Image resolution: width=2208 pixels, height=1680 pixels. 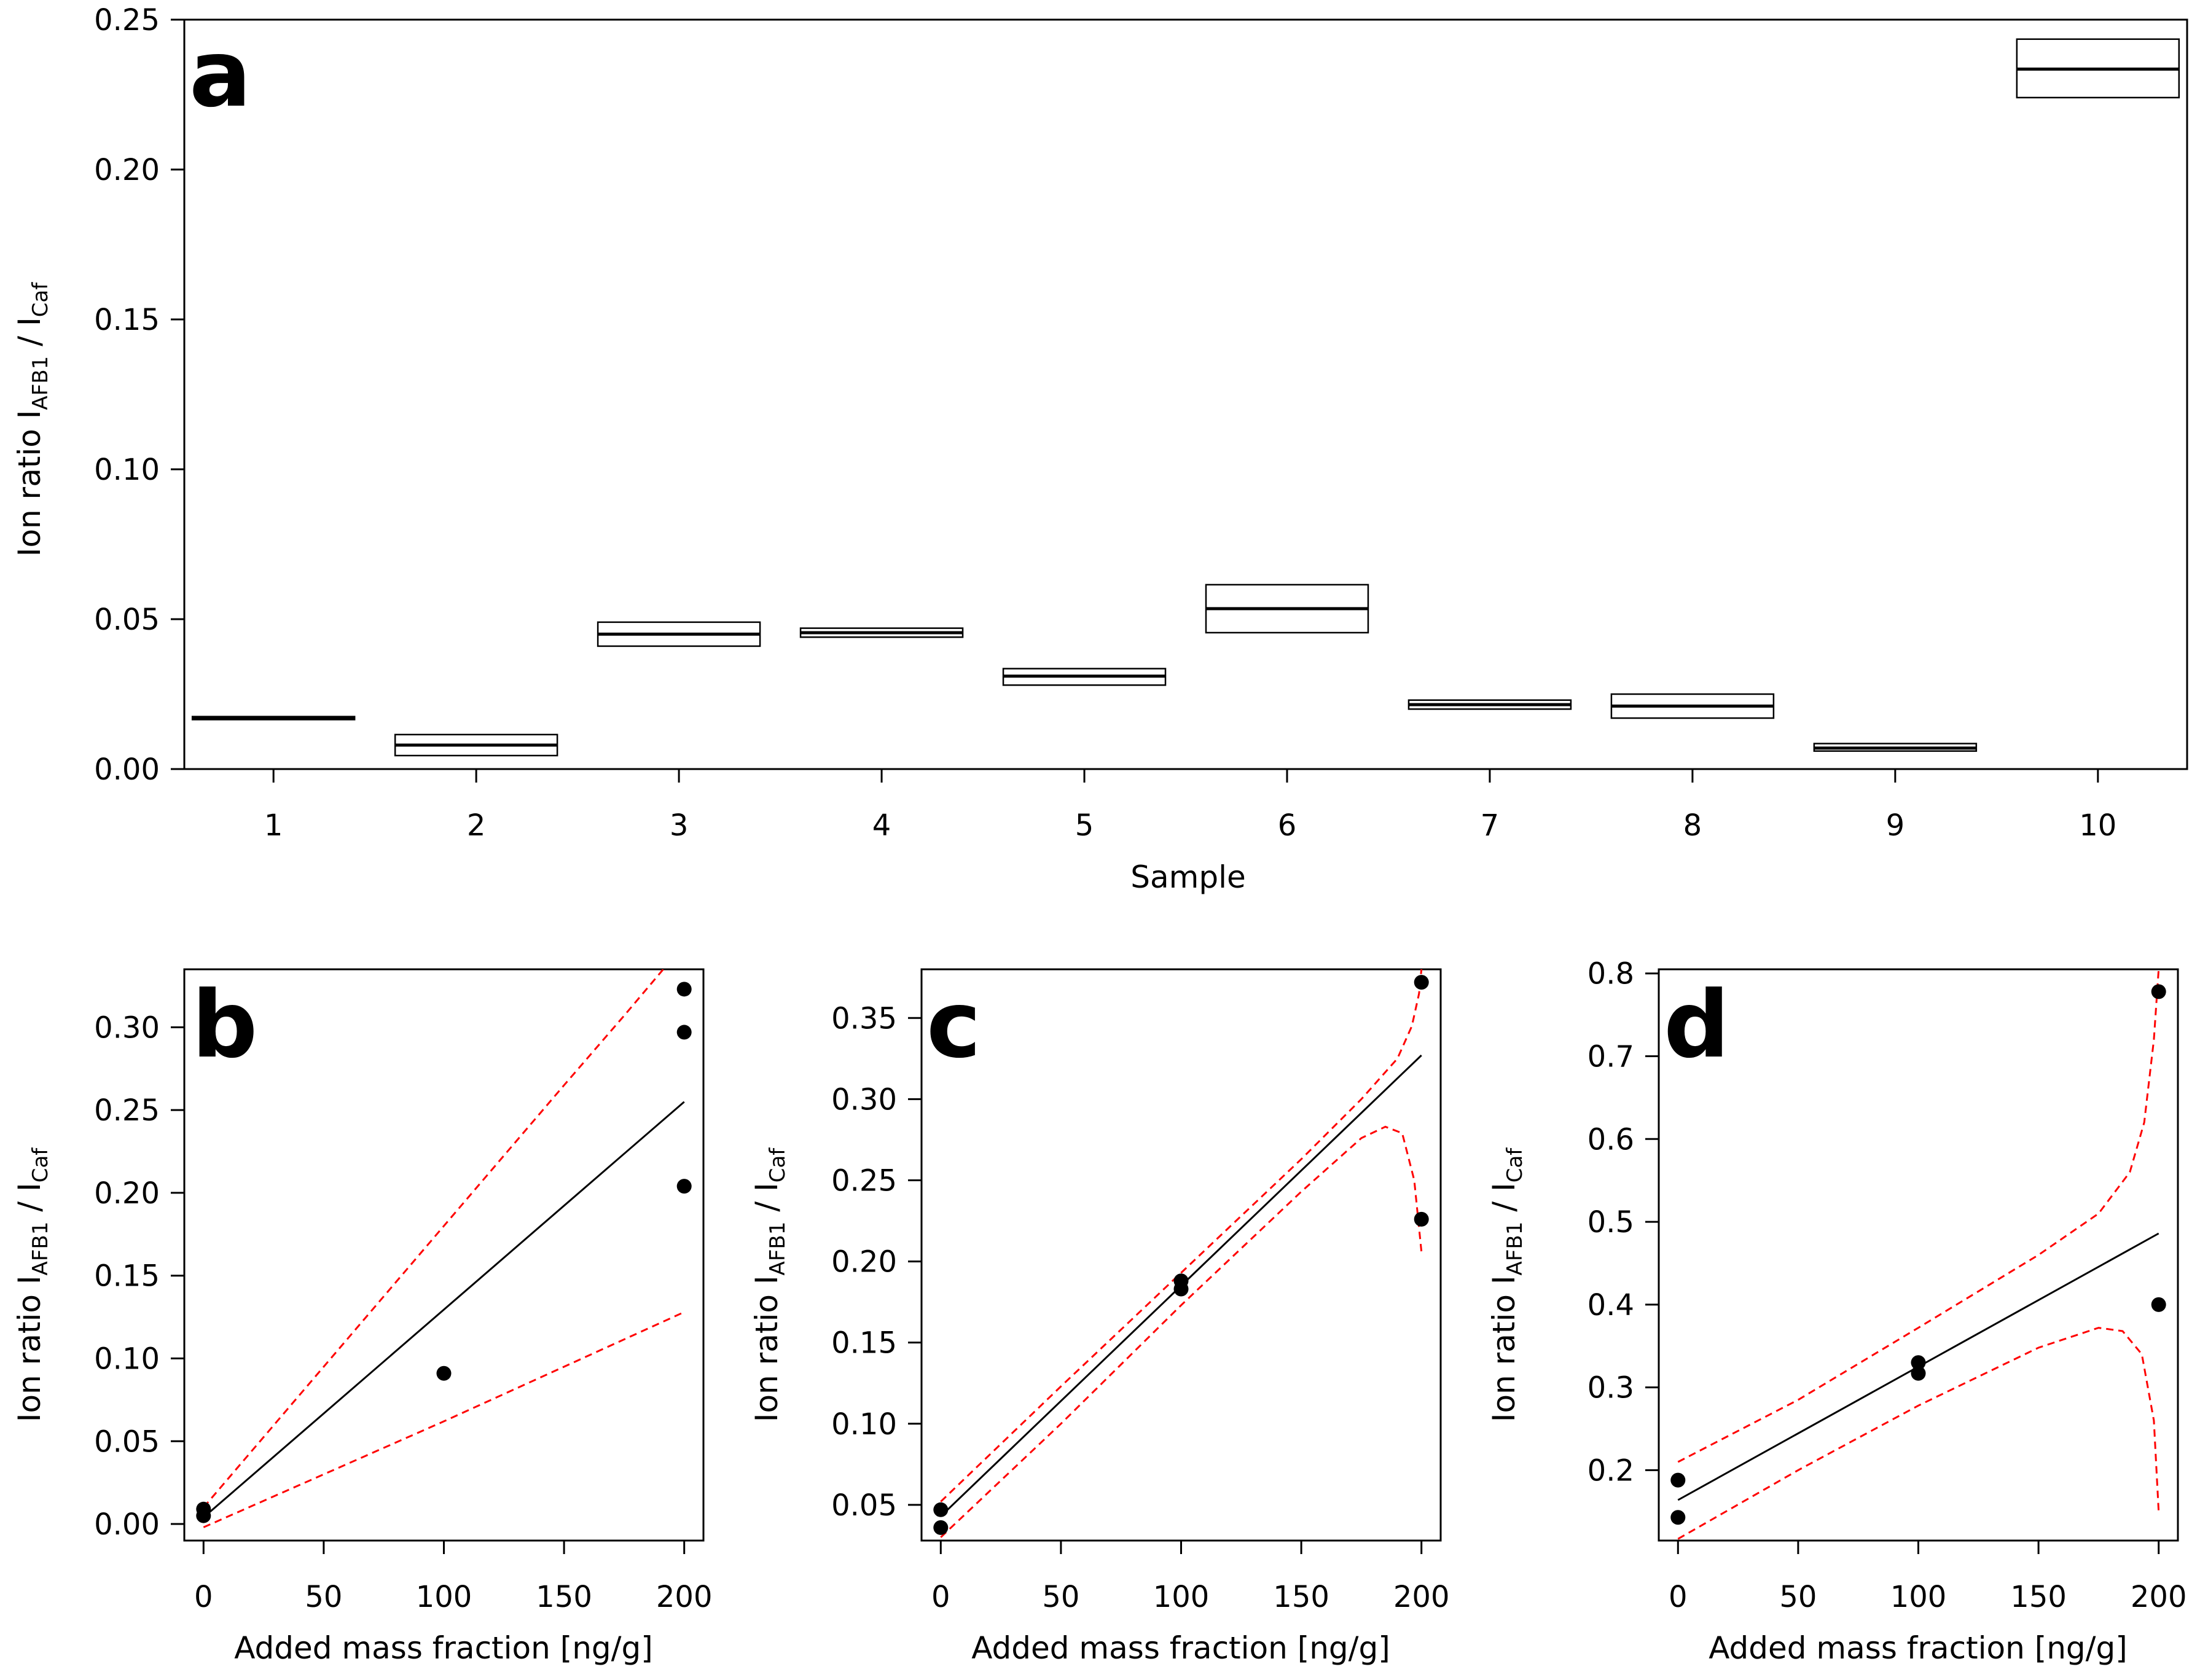 I want to click on panel-b-y-axis-title: Ion ratio IAFB1 / ICaf, so click(x=32, y=1285).